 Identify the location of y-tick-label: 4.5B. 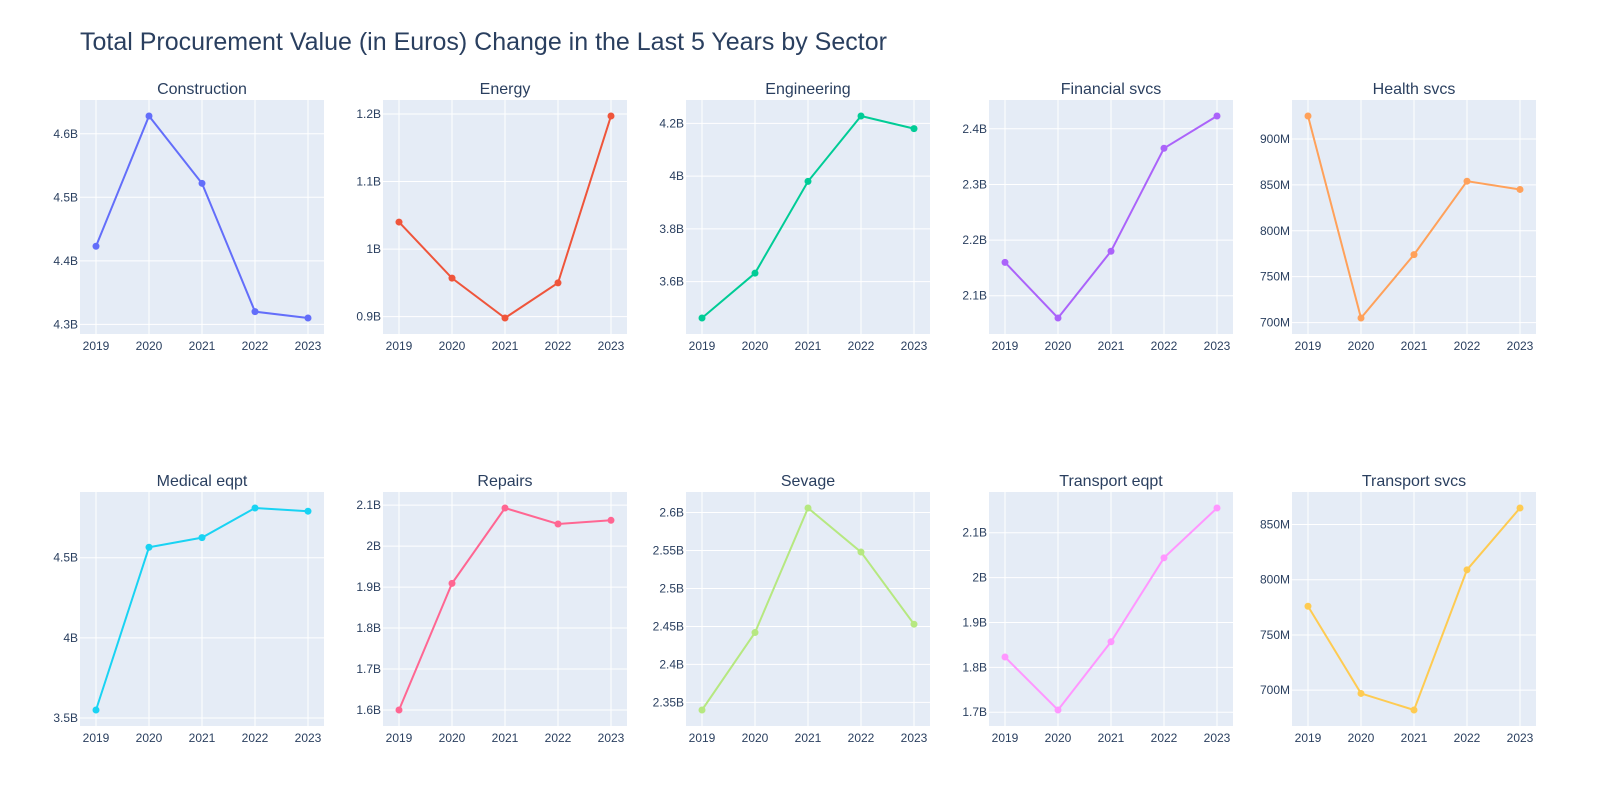
(65, 558).